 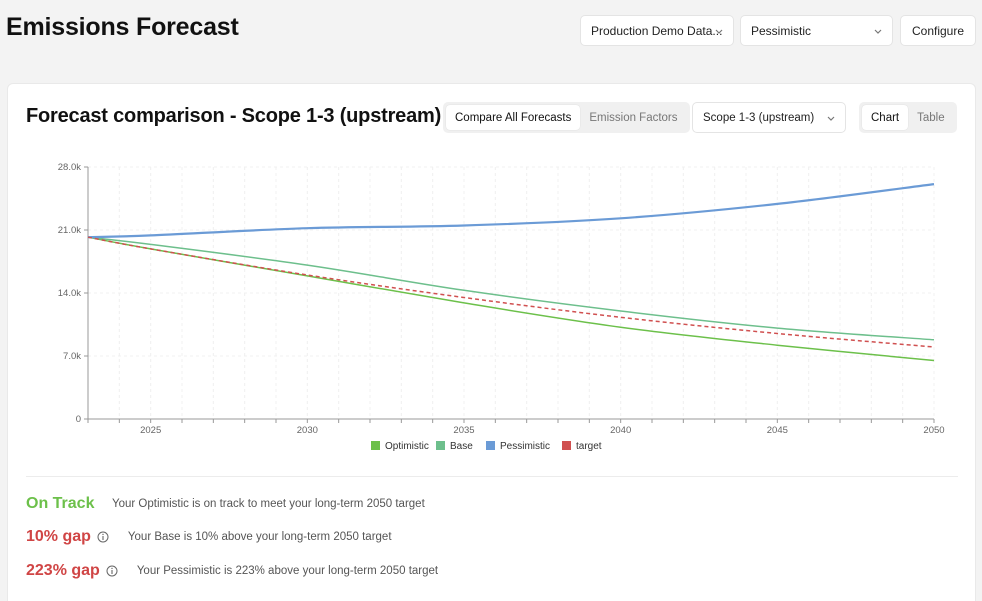 What do you see at coordinates (492, 476) in the screenshot?
I see `divider` at bounding box center [492, 476].